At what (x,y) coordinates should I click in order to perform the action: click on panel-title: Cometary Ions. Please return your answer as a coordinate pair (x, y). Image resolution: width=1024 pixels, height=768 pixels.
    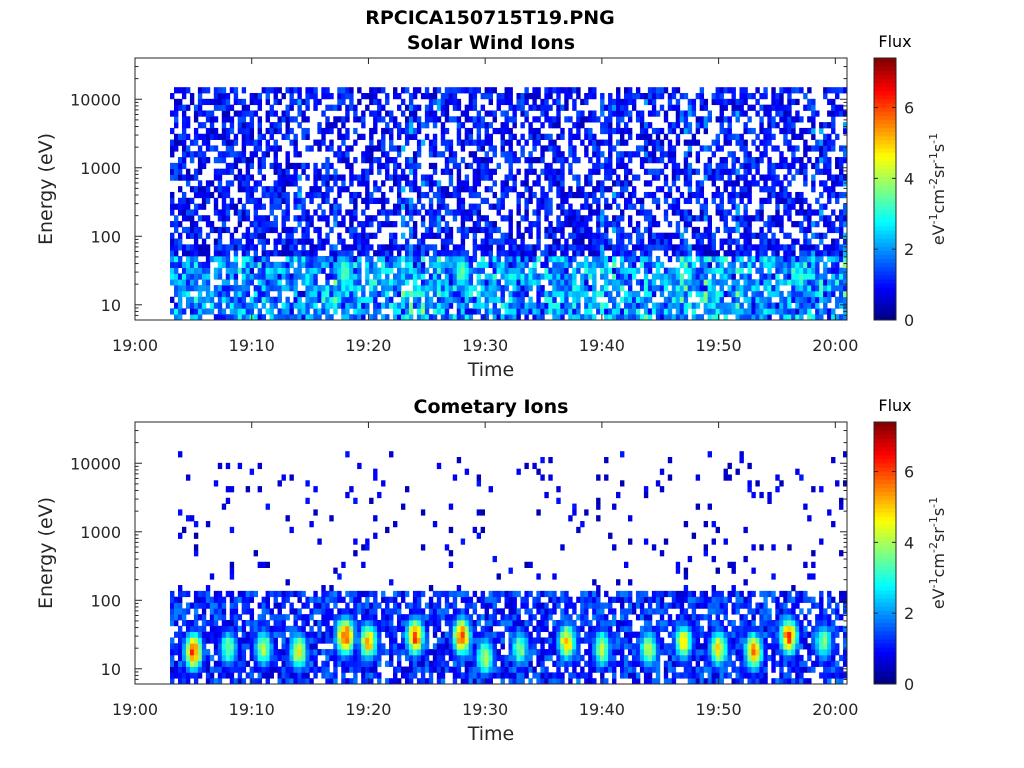
    Looking at the image, I should click on (491, 407).